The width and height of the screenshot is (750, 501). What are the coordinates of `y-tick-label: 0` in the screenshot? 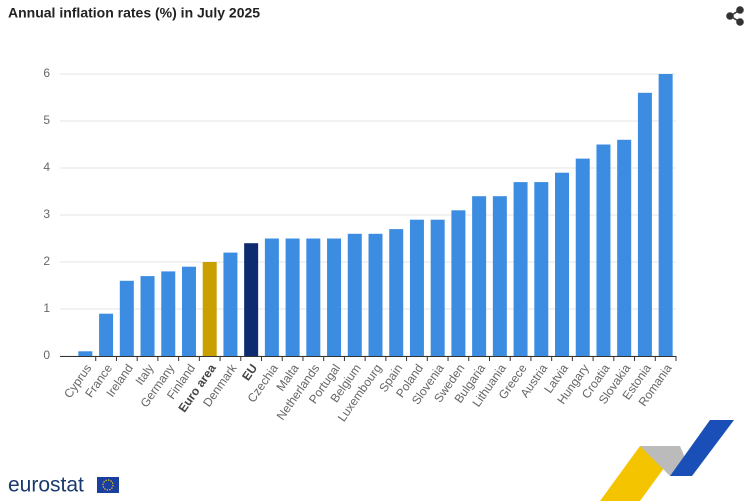 It's located at (46, 355).